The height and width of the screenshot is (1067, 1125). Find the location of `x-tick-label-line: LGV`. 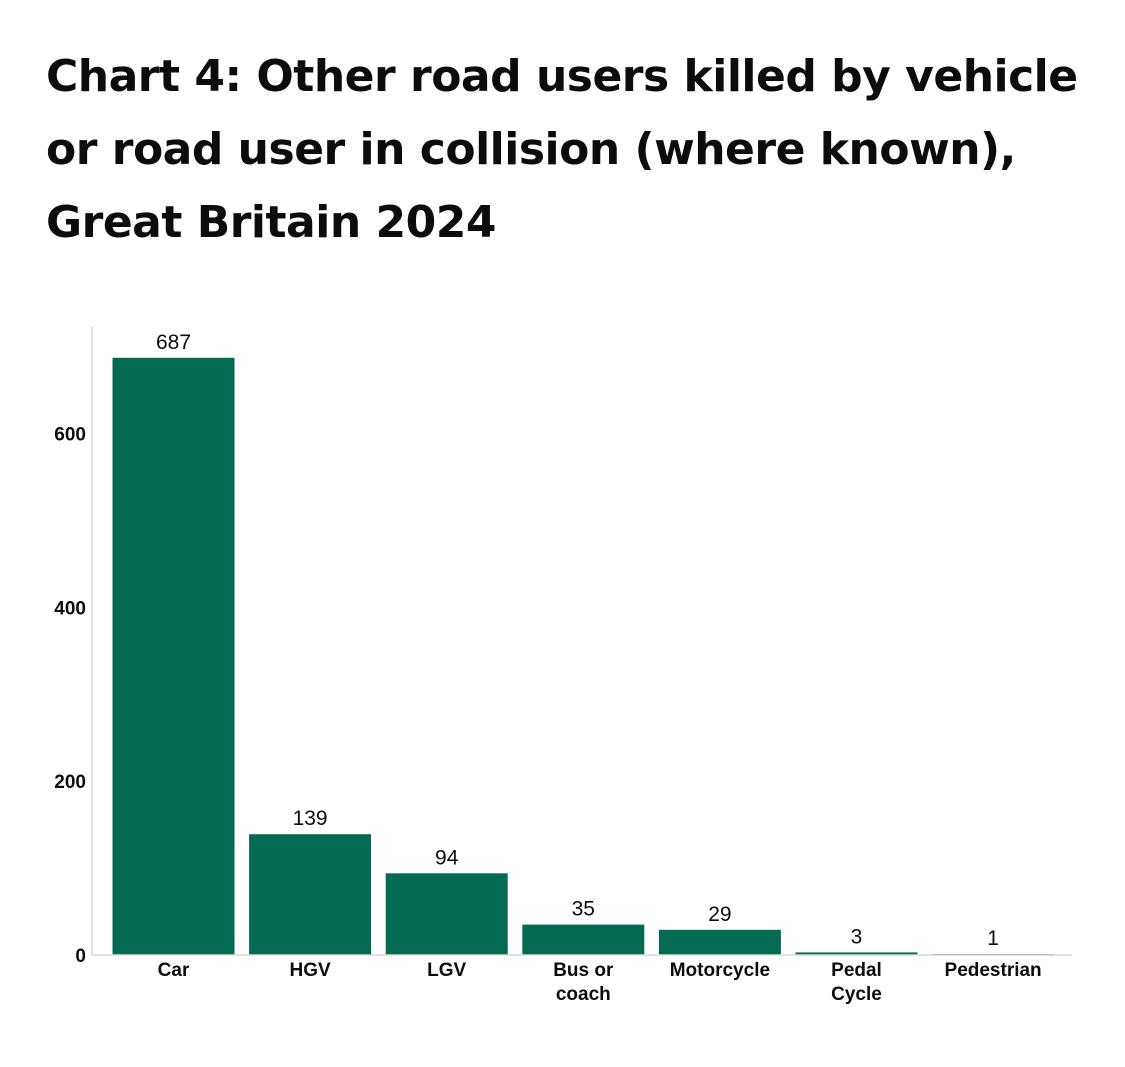

x-tick-label-line: LGV is located at coordinates (446, 970).